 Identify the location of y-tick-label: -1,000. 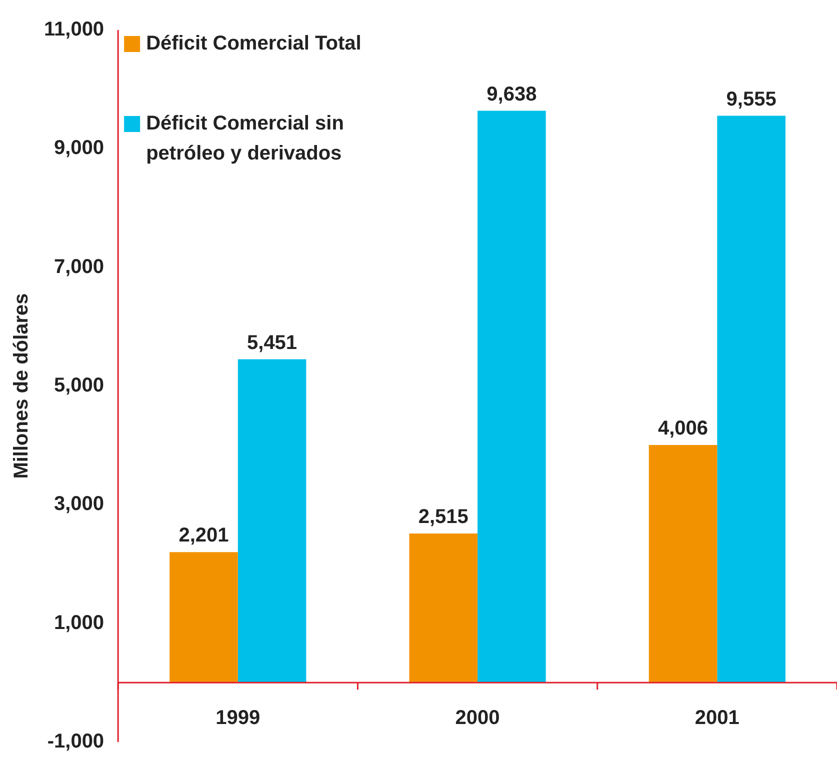
(75, 741).